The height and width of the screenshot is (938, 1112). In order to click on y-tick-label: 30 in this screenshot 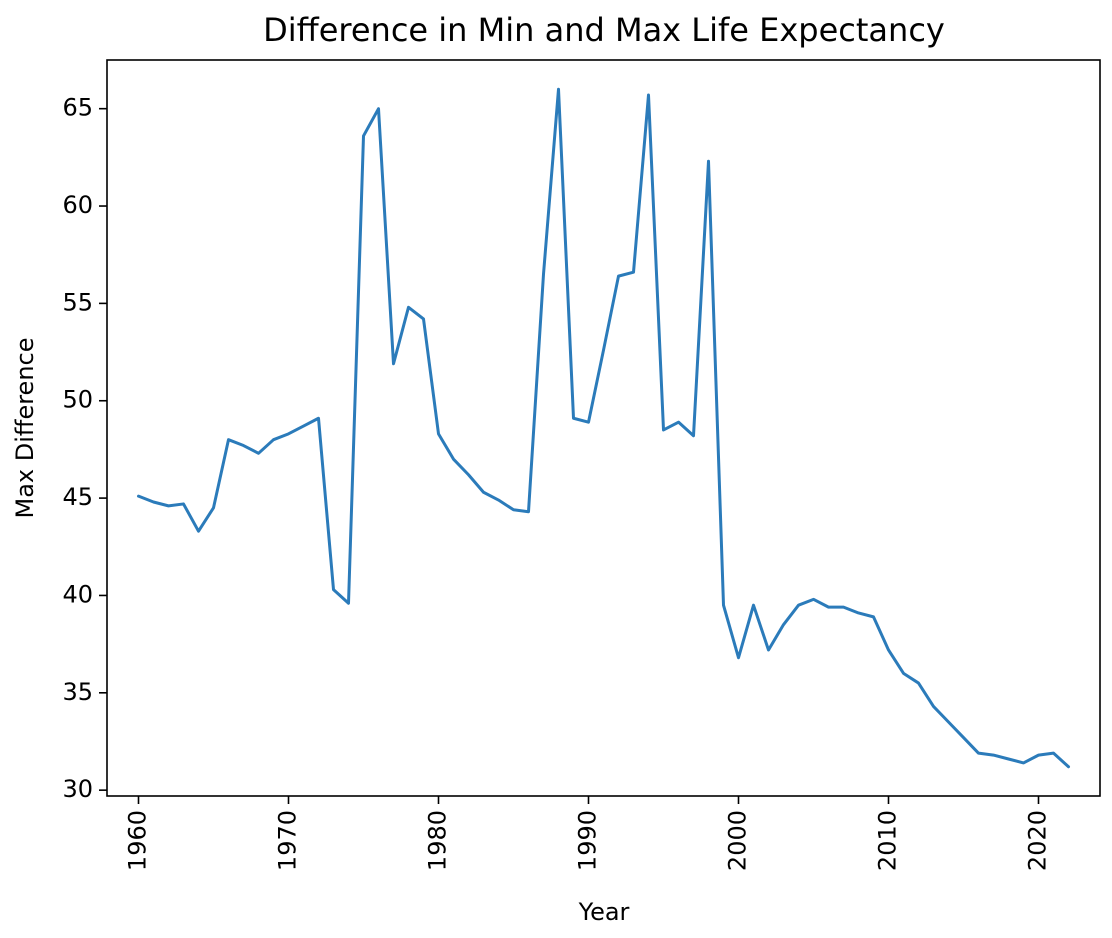, I will do `click(77, 789)`.